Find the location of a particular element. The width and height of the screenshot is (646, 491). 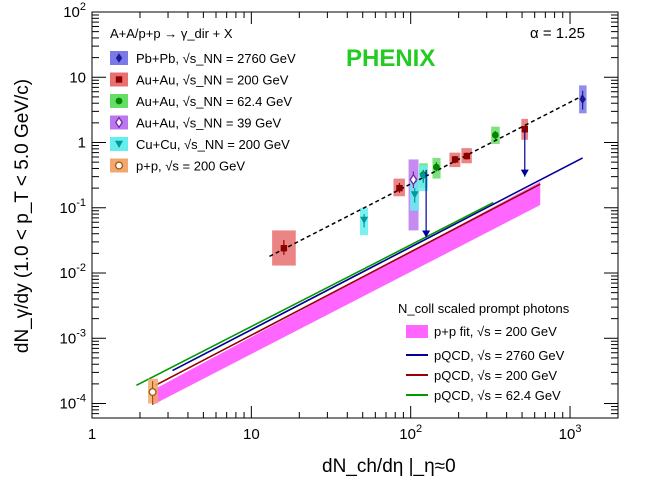

legend-curve-label: pQCD, √s = 200 GeV is located at coordinates (495, 375).